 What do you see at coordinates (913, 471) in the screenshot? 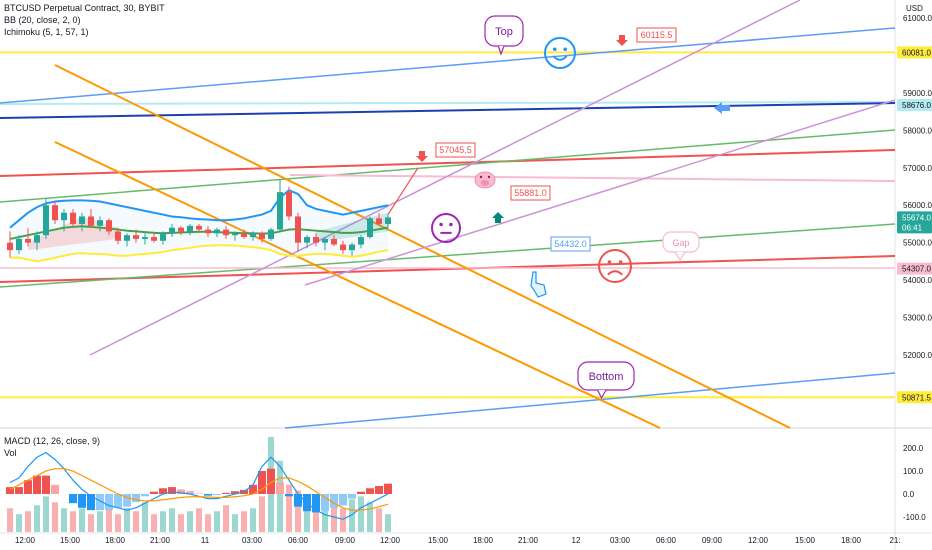
I see `macd-tick-label: 100.0` at bounding box center [913, 471].